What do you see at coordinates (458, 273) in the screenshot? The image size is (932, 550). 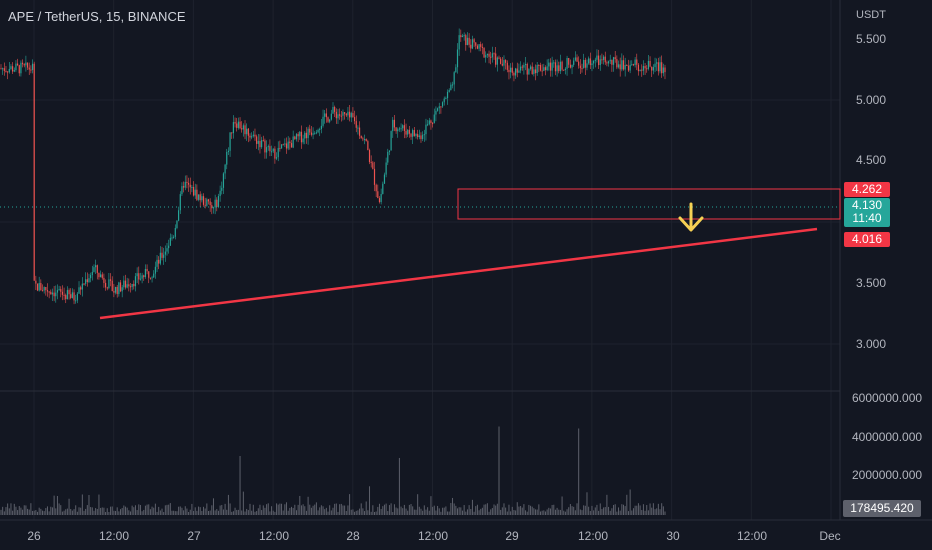 I see `ascending-trendline` at bounding box center [458, 273].